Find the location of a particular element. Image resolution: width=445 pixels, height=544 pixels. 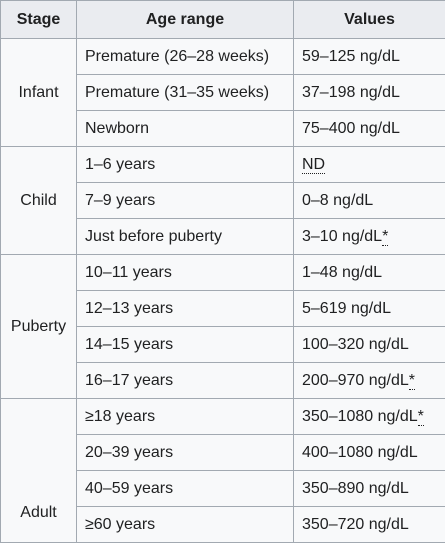

value-cell: 0–8 ng/dL is located at coordinates (369, 200).